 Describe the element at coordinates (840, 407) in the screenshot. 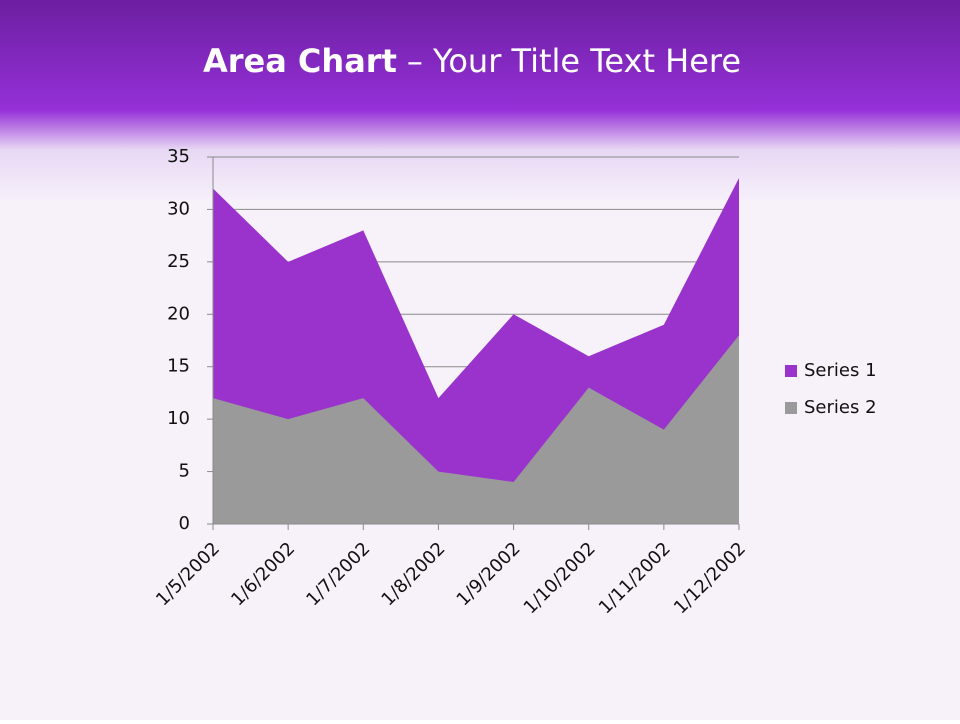

I see `legend-label: Series 2` at that location.